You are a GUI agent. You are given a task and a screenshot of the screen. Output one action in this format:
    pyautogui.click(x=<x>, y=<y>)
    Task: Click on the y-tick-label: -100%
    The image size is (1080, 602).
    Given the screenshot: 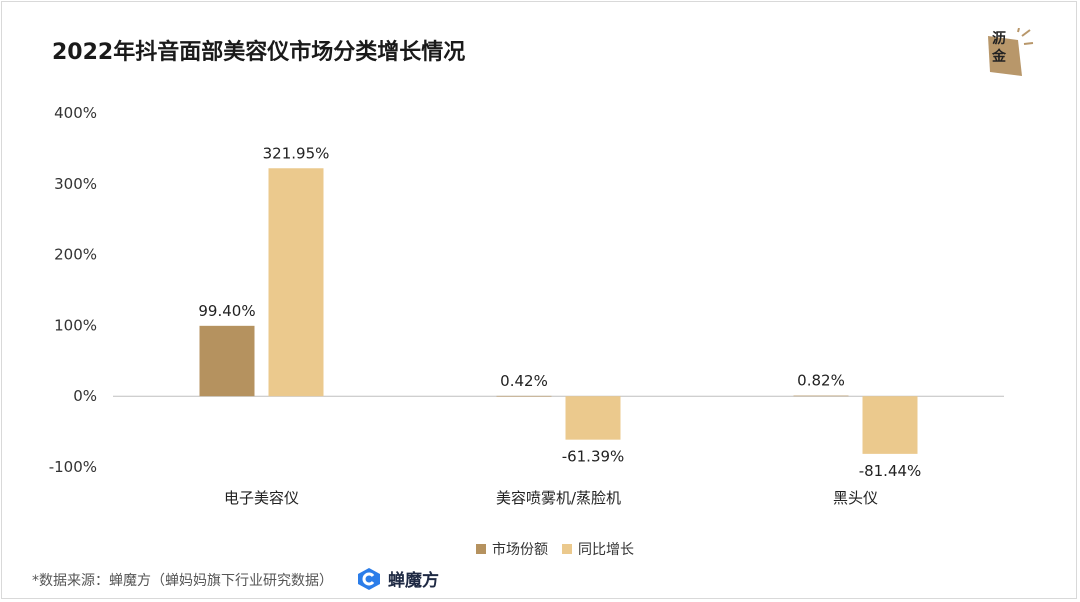 What is the action you would take?
    pyautogui.click(x=73, y=467)
    